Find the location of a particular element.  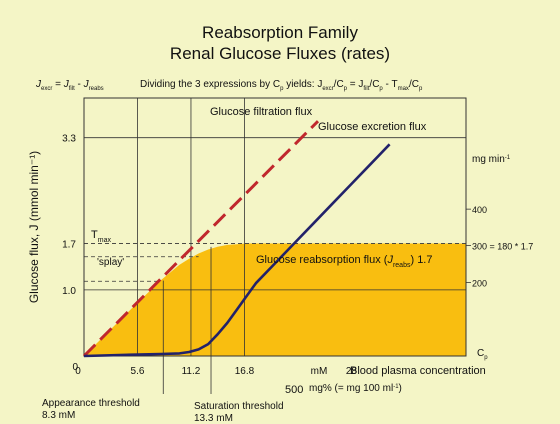

excretion-flux-label: Glucose excretion flux is located at coordinates (372, 127).